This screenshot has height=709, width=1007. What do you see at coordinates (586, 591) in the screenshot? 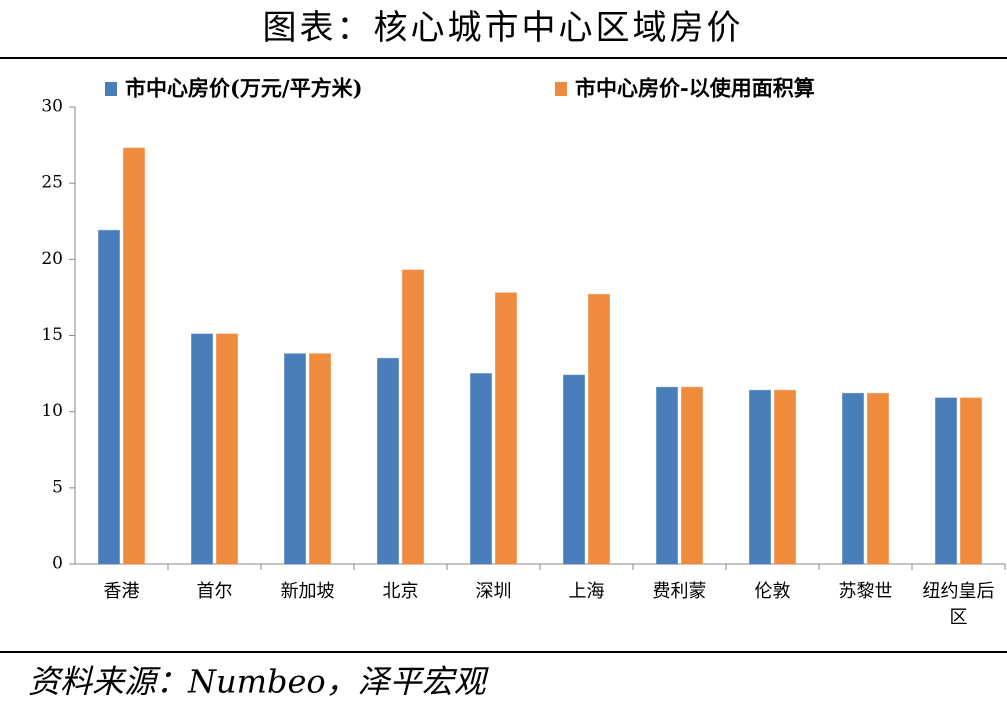
I see `x-tick-label: 上海` at bounding box center [586, 591].